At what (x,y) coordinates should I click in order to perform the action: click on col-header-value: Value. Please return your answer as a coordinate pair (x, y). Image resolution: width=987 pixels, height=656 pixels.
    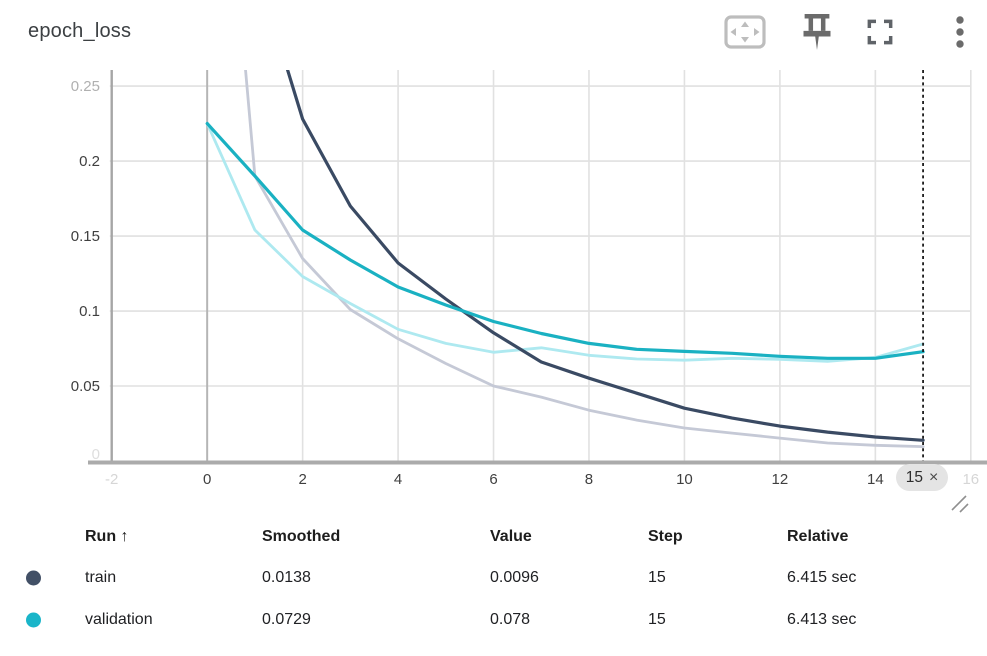
    Looking at the image, I should click on (511, 536).